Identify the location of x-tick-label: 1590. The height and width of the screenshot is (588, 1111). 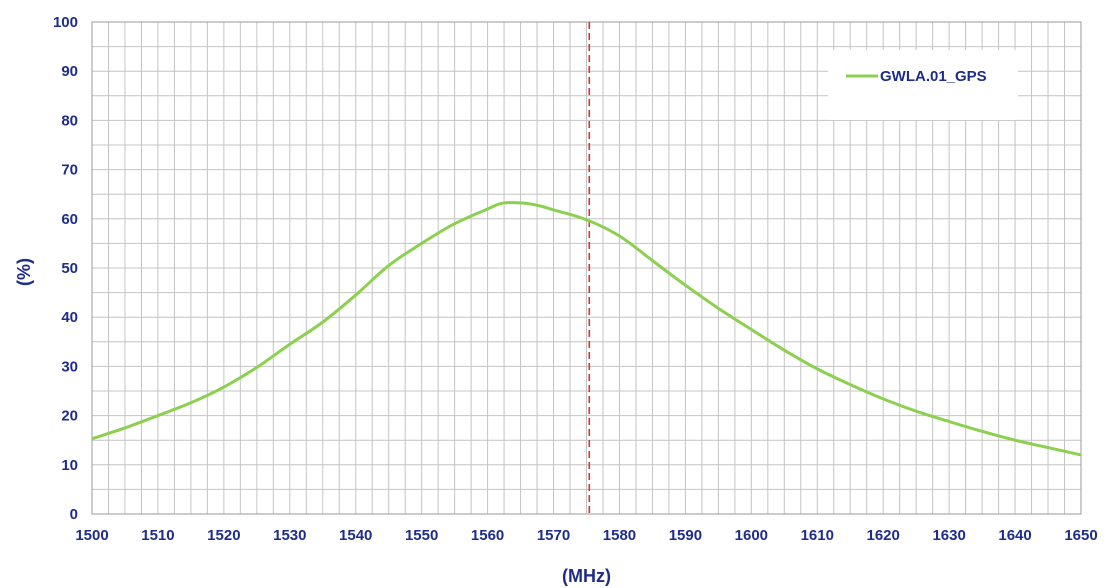
(685, 535).